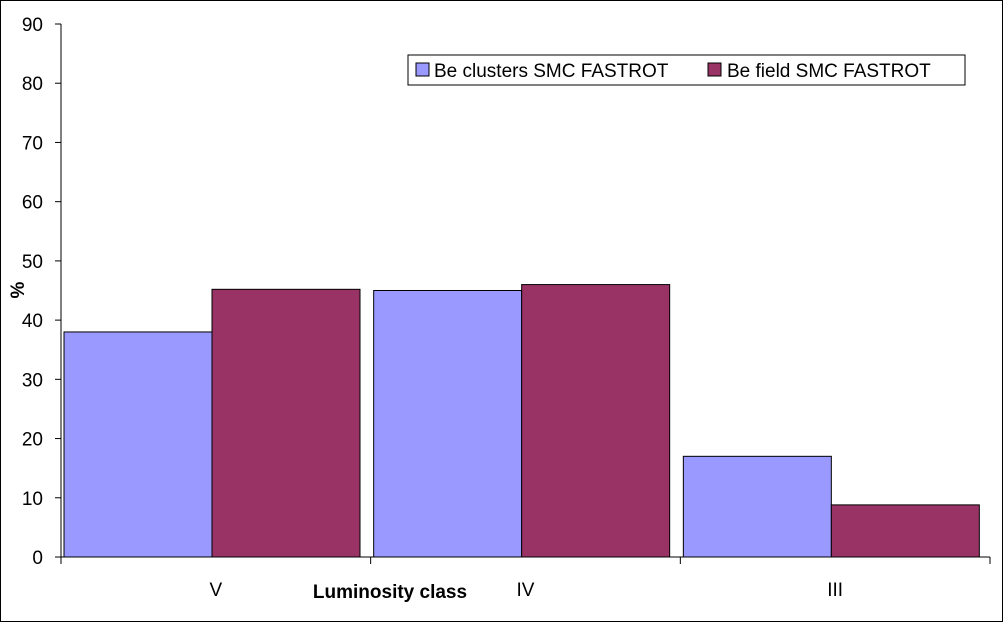  I want to click on legend-label-field: Be field SMC FASTROT, so click(829, 71).